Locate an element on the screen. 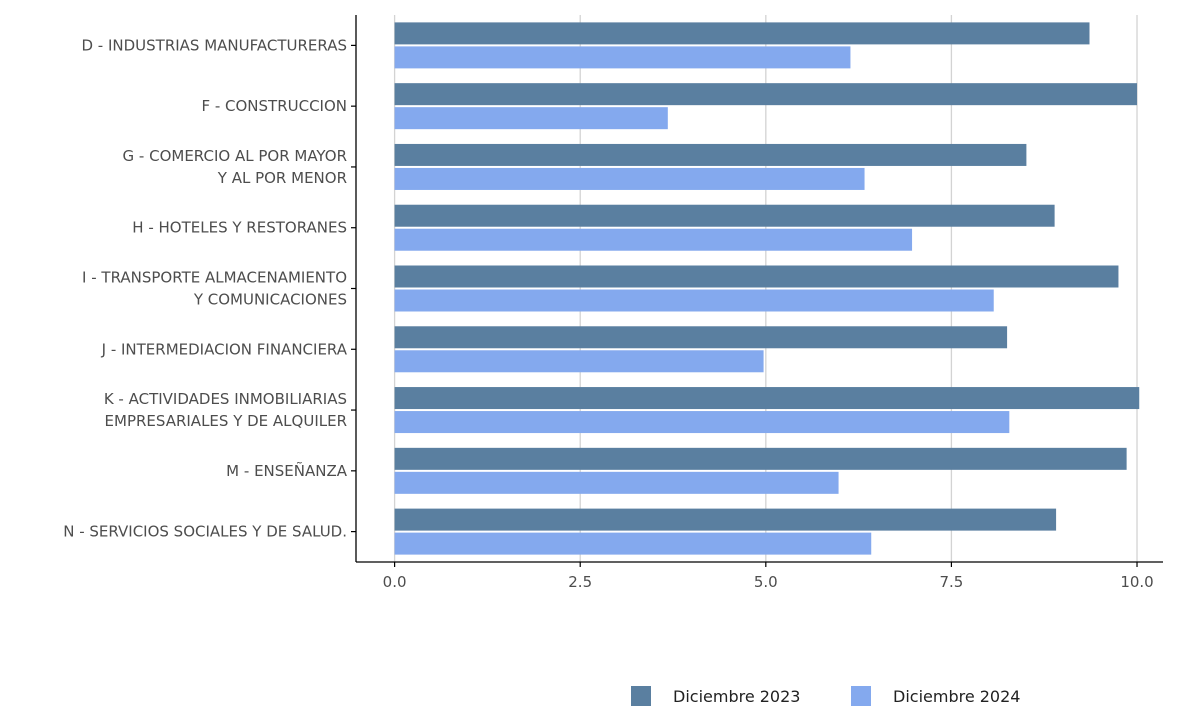 This screenshot has height=706, width=1177. legend-label: Diciembre 2024 is located at coordinates (956, 696).